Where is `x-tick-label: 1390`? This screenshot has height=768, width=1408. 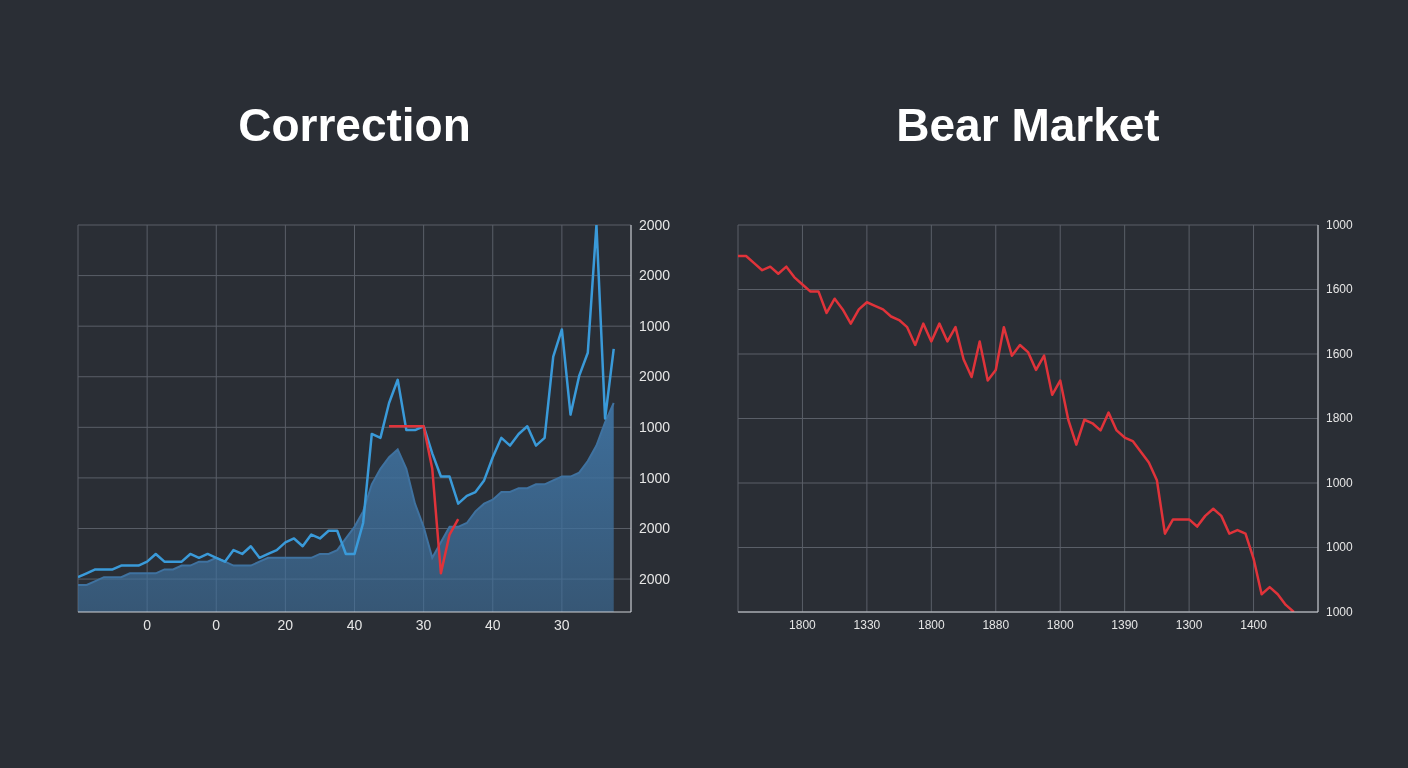
x-tick-label: 1390 is located at coordinates (1125, 624).